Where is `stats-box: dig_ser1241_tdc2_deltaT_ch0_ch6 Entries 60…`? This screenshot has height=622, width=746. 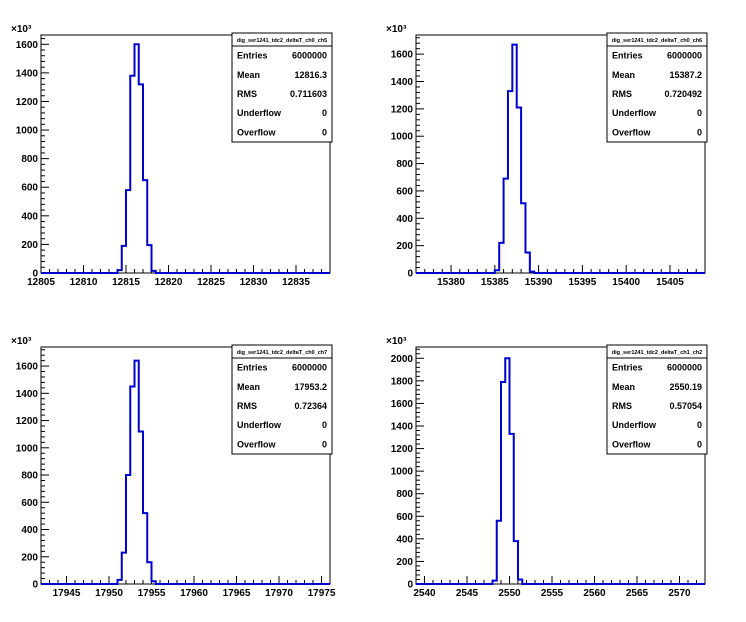 stats-box: dig_ser1241_tdc2_deltaT_ch0_ch6 Entries 60… is located at coordinates (657, 87).